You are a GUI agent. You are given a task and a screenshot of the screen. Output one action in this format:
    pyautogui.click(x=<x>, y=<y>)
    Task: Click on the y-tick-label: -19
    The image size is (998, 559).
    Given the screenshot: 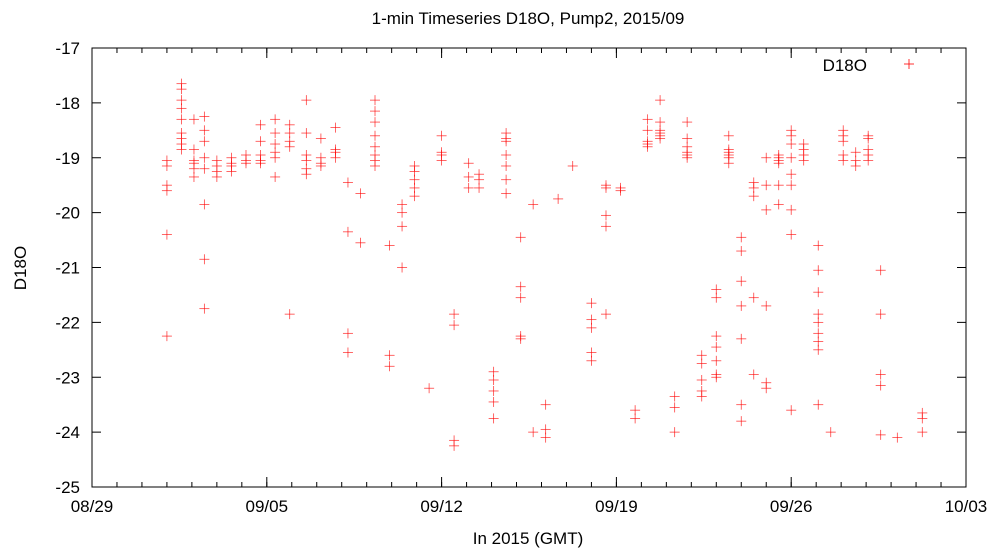 What is the action you would take?
    pyautogui.click(x=67, y=158)
    